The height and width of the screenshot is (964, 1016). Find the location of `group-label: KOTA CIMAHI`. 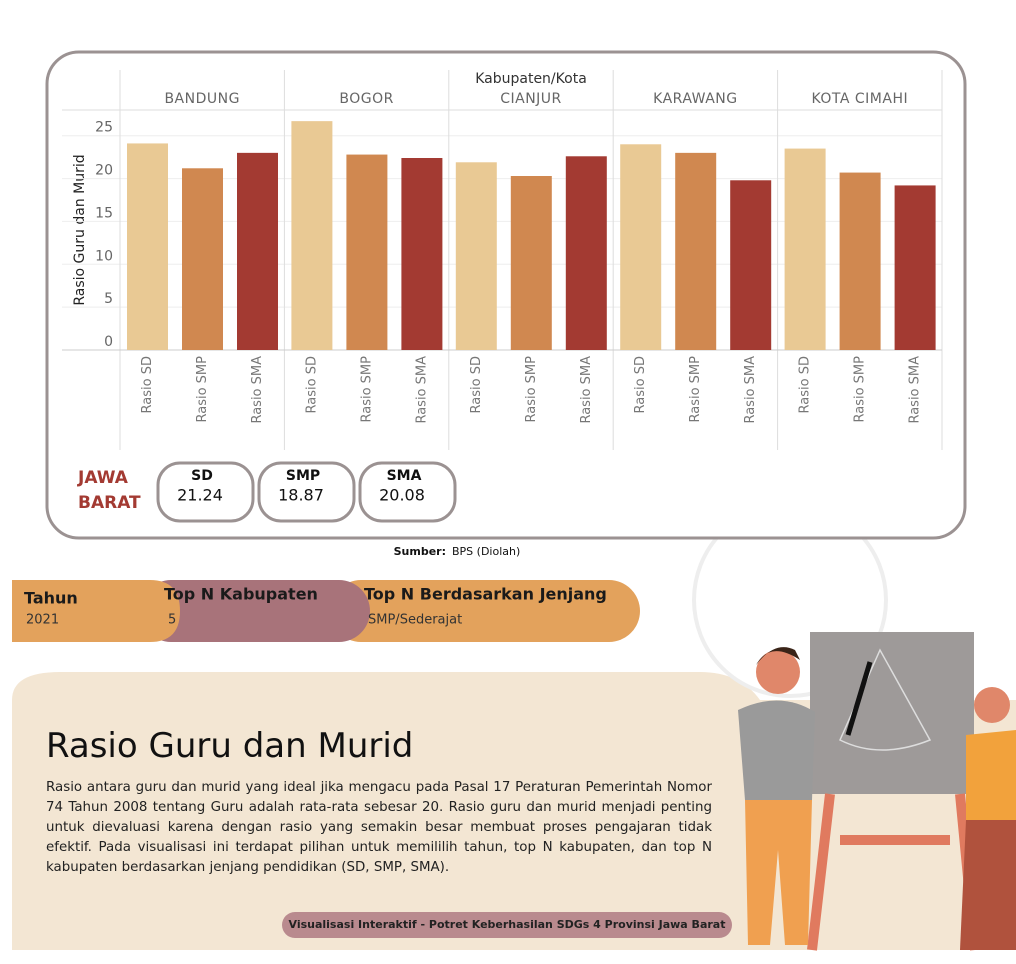

group-label: KOTA CIMAHI is located at coordinates (859, 99).